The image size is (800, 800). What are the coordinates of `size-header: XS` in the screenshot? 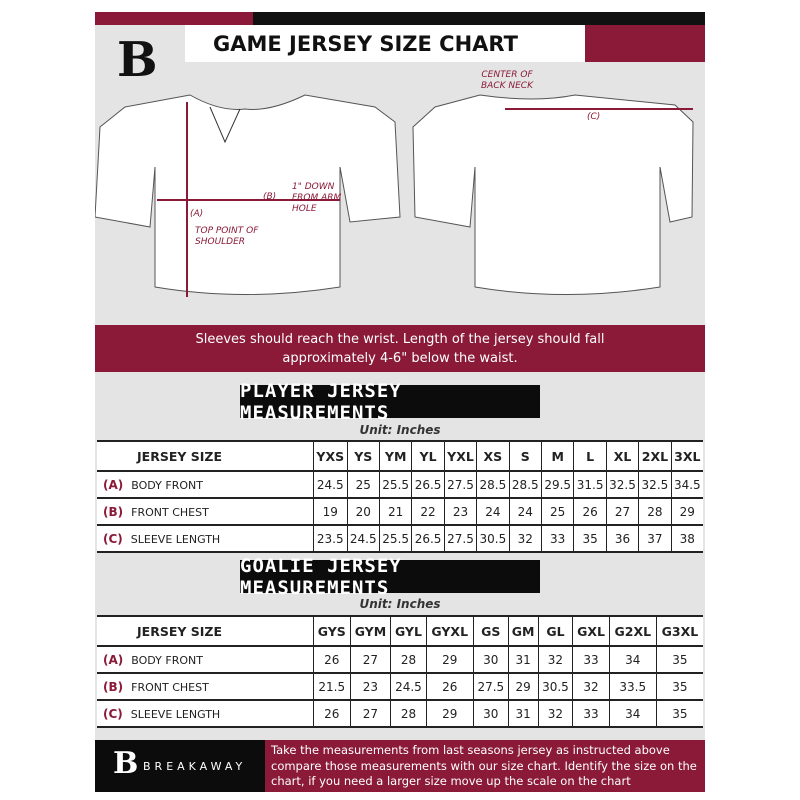 It's located at (493, 456).